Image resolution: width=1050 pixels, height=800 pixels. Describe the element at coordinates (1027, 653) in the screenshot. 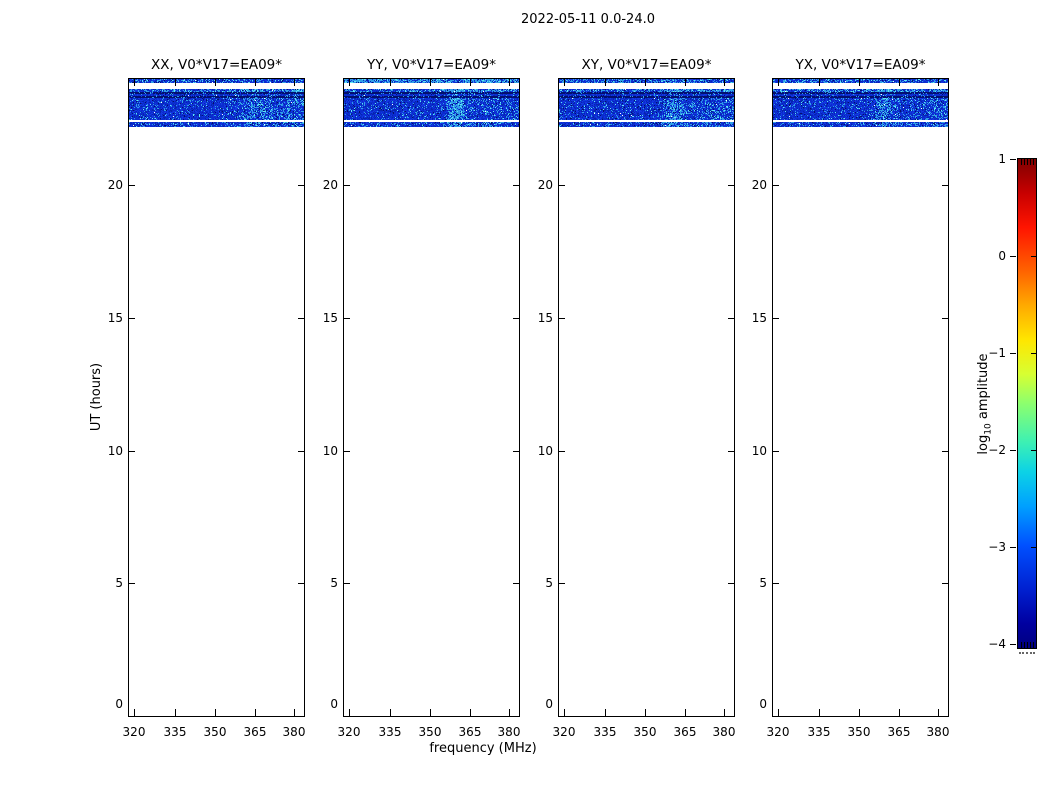

I see `colorbar-extend-dots` at that location.